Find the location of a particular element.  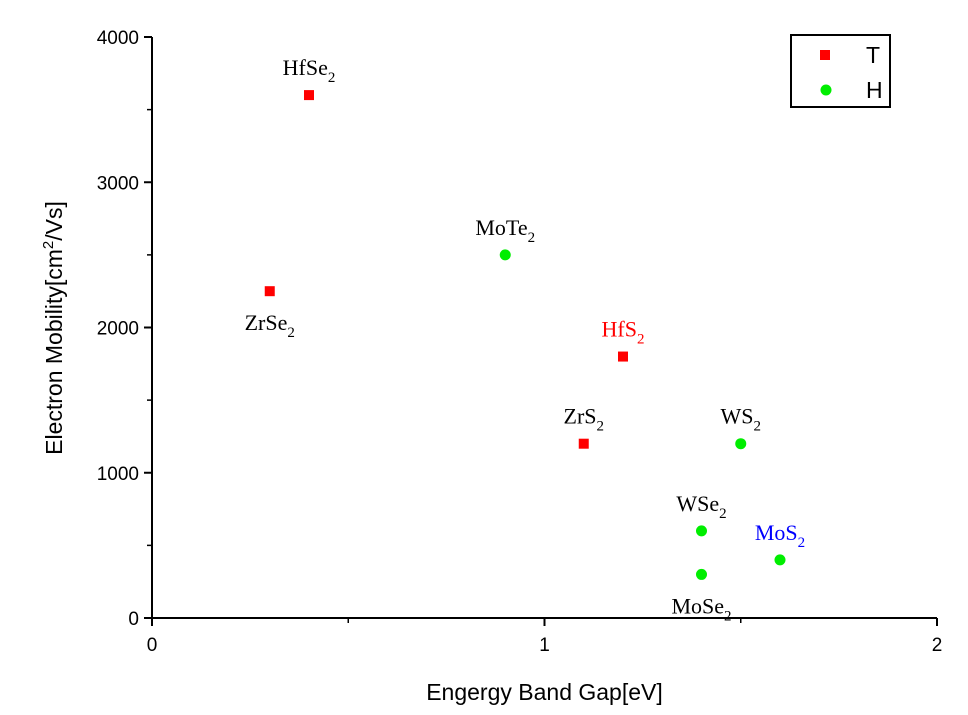

point-label: WSe2 is located at coordinates (701, 506).